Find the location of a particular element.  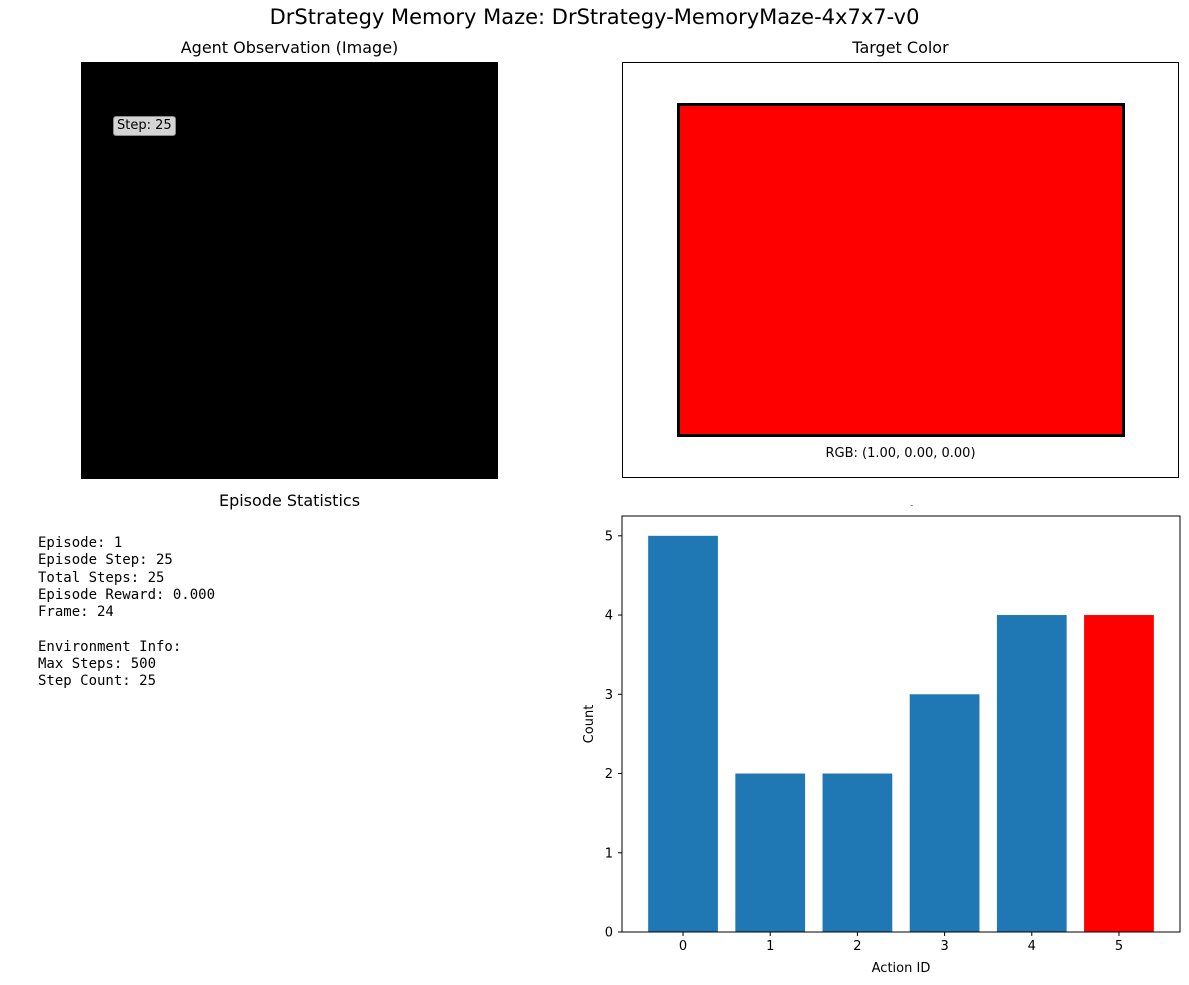

stats-line: Max Steps: 500 is located at coordinates (97, 664).